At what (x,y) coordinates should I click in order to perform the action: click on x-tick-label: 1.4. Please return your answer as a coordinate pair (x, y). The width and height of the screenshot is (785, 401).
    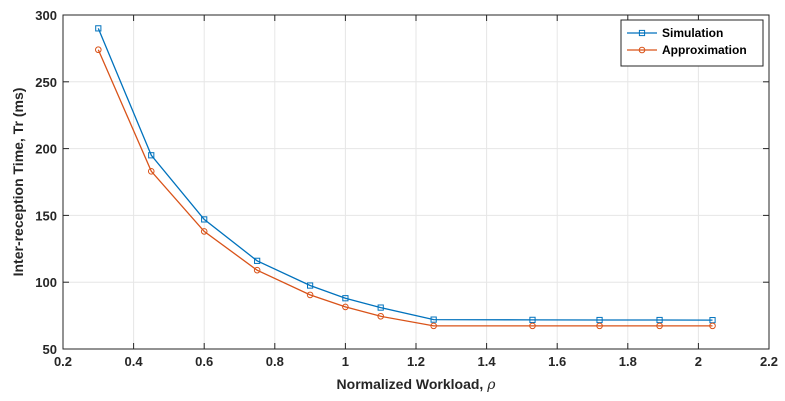
    Looking at the image, I should click on (487, 361).